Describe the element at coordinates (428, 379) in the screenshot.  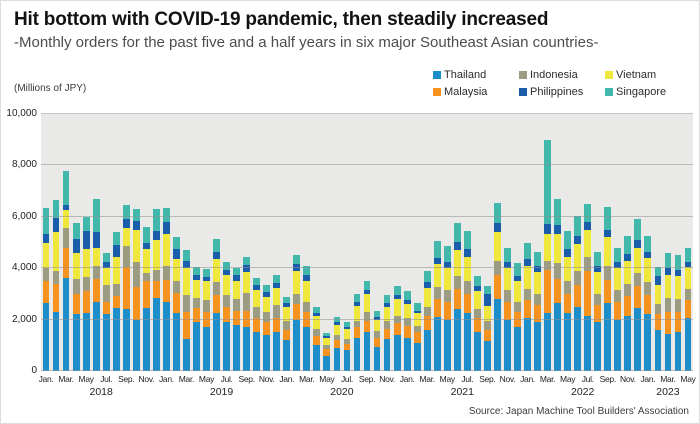
I see `x-axis-month-slot: Mar.` at that location.